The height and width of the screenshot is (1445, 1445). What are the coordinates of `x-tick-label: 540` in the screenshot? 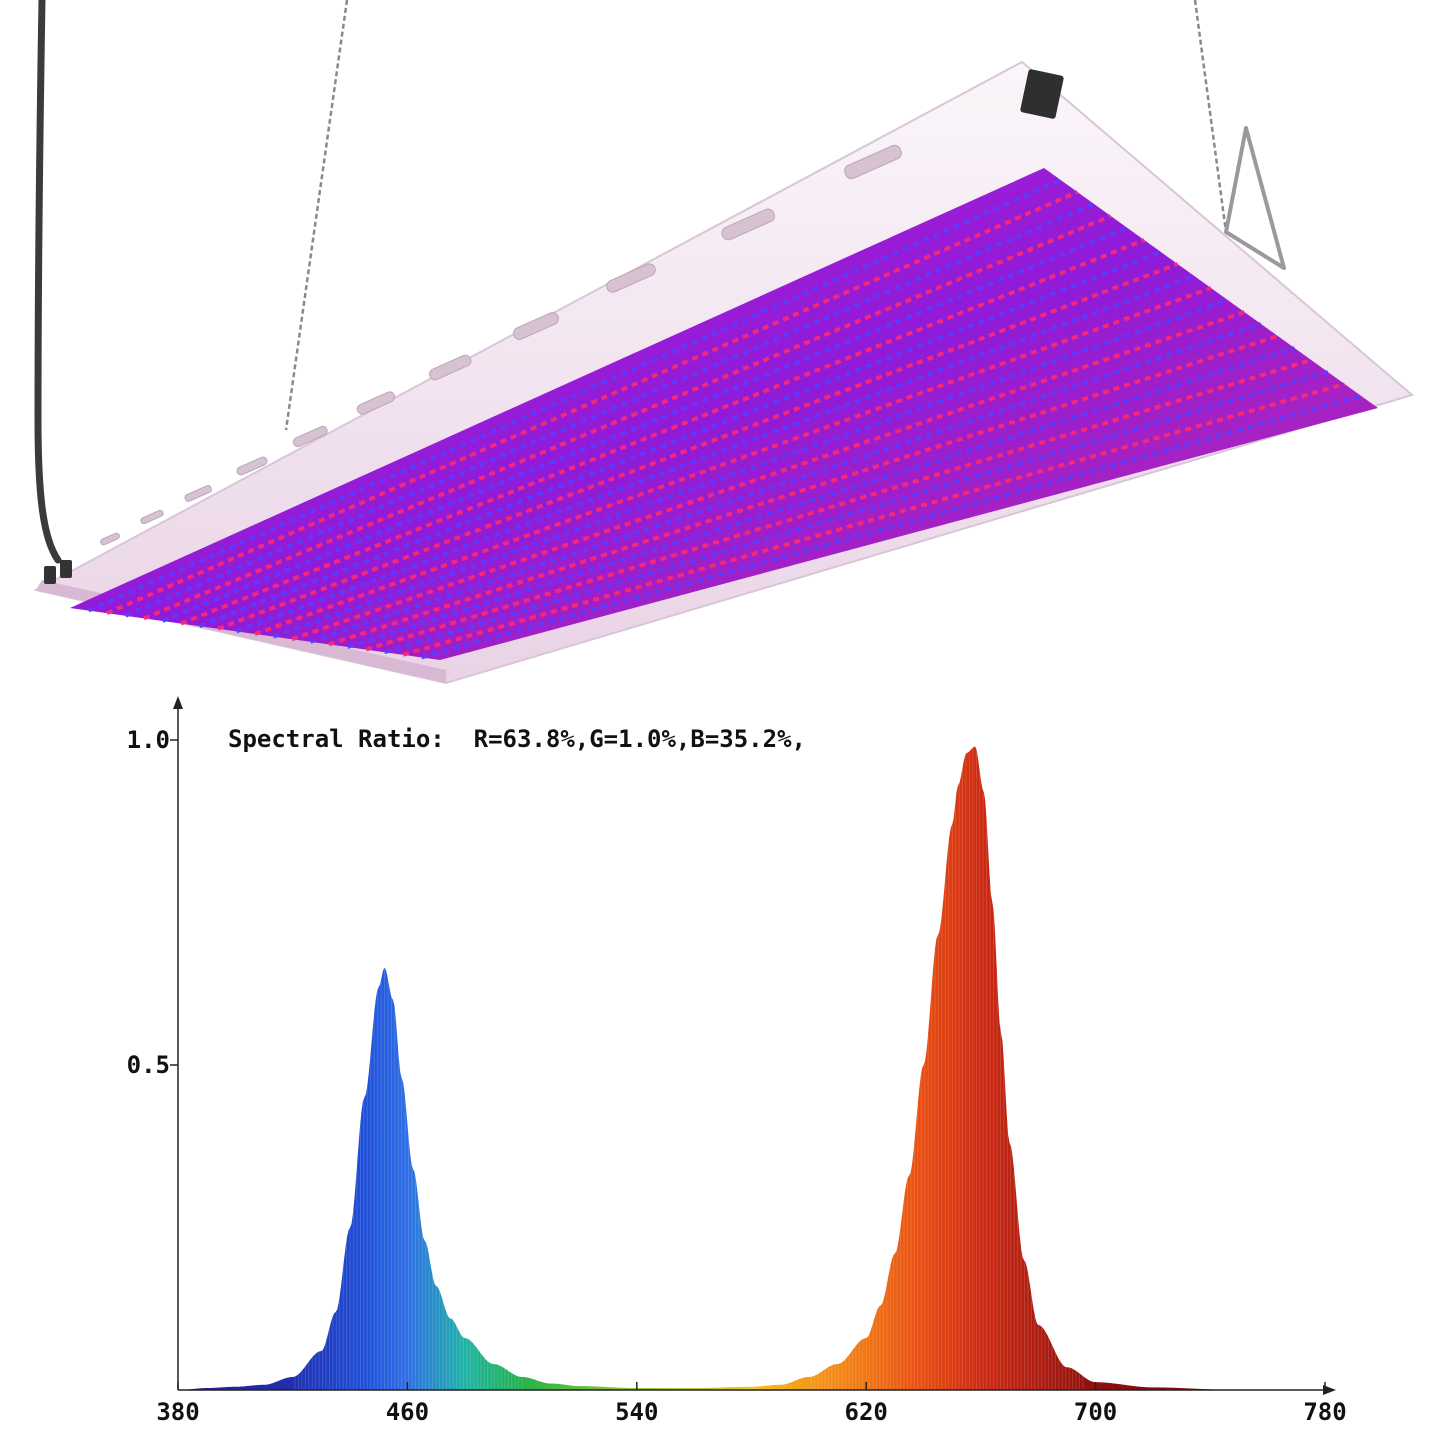 It's located at (636, 1412).